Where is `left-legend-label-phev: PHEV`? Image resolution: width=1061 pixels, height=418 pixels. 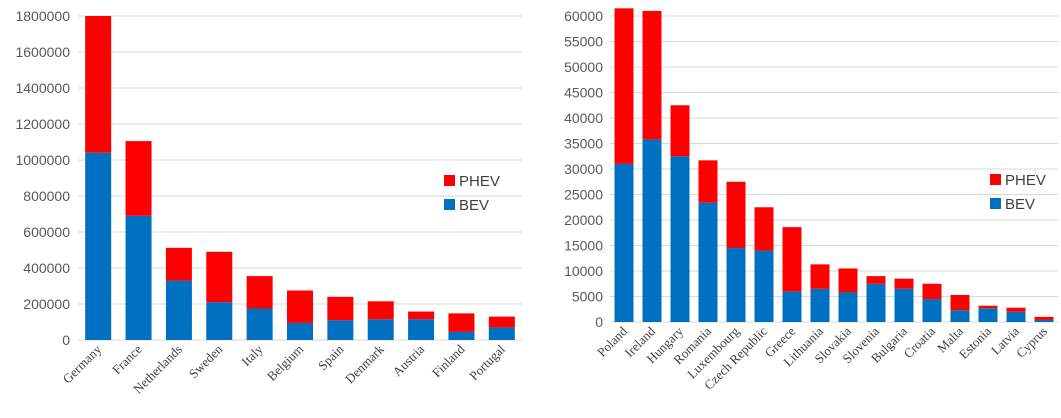 left-legend-label-phev: PHEV is located at coordinates (479, 181).